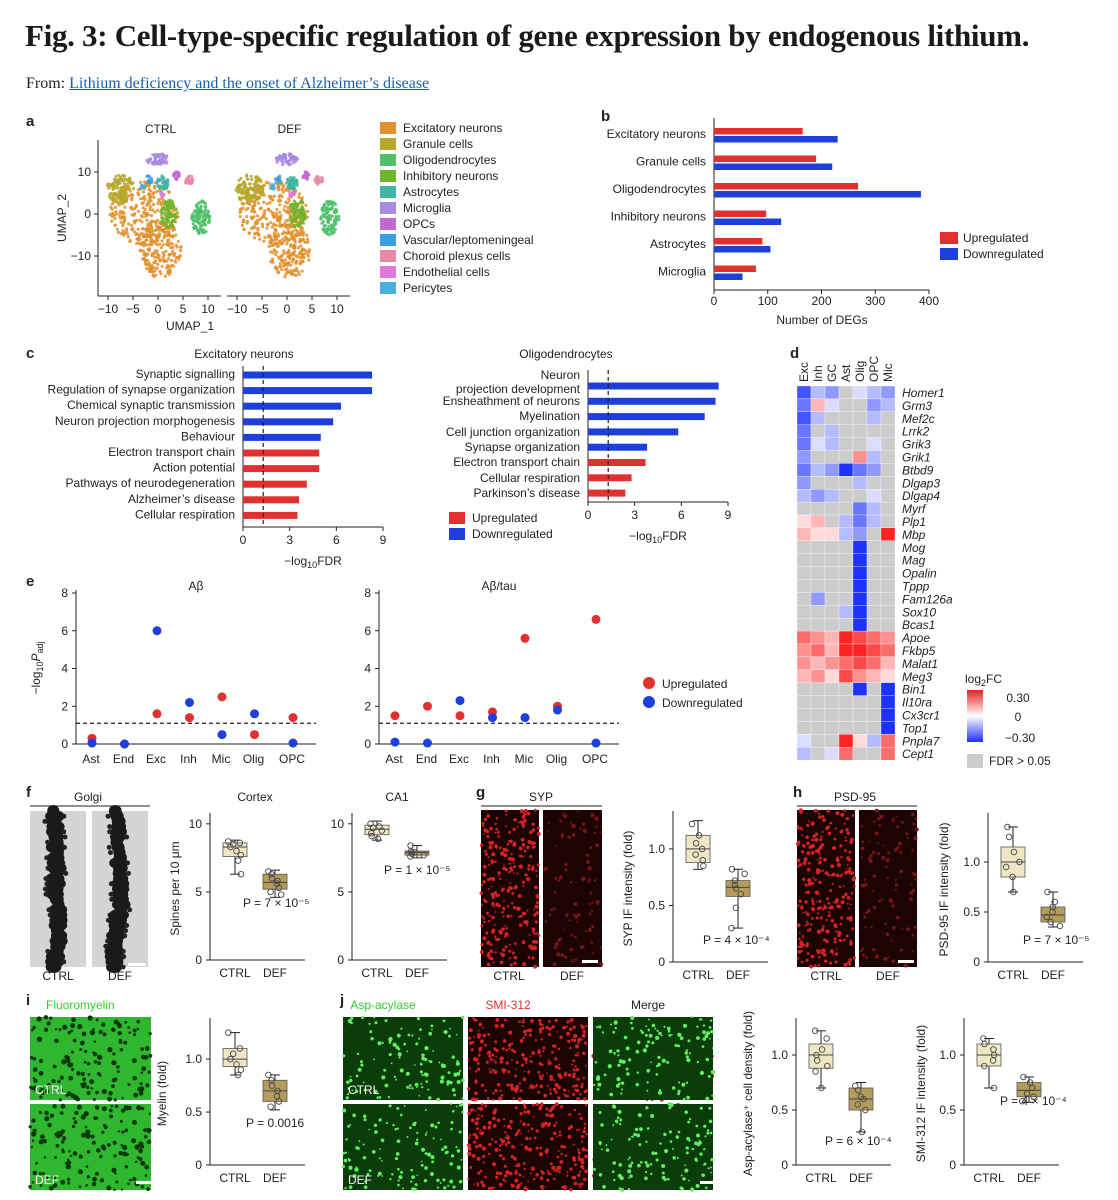 The width and height of the screenshot is (1118, 1200). I want to click on d-row-label: Tppp, so click(916, 587).